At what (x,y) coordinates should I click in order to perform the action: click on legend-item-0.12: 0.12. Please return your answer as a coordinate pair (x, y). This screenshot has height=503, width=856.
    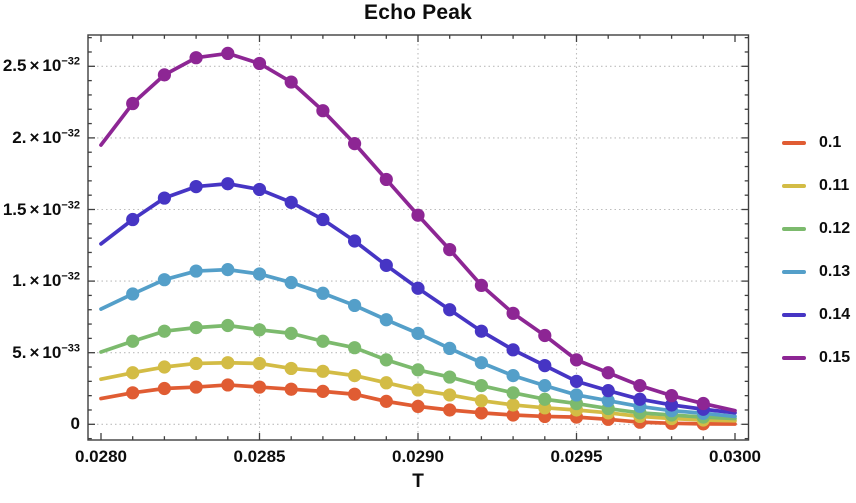
    Looking at the image, I should click on (816, 229).